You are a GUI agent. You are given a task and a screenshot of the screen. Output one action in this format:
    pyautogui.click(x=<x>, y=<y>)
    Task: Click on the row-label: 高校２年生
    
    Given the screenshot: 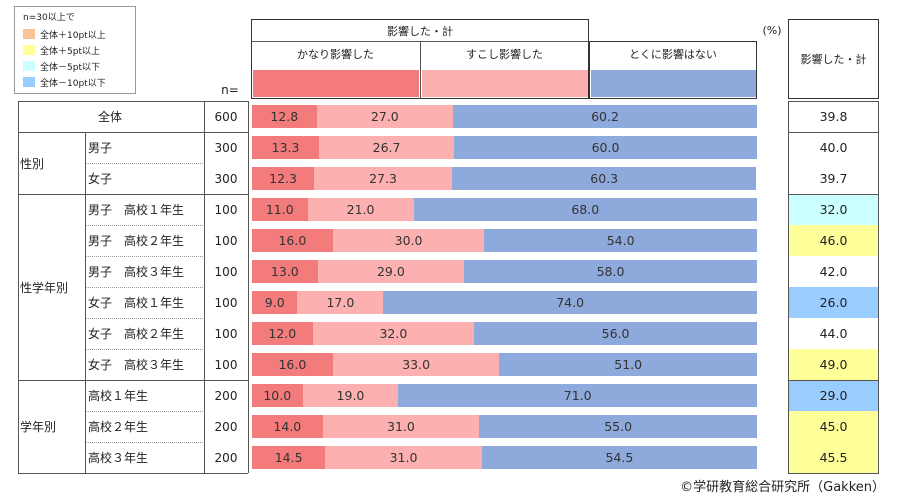 What is the action you would take?
    pyautogui.click(x=118, y=427)
    